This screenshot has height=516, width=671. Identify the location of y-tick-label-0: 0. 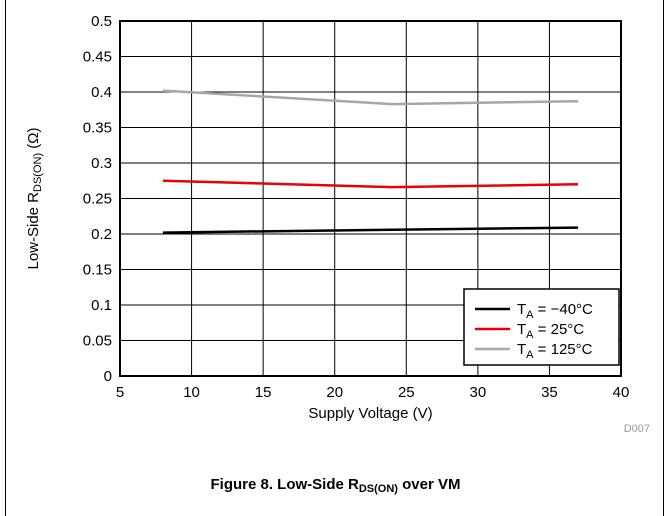
(108, 376).